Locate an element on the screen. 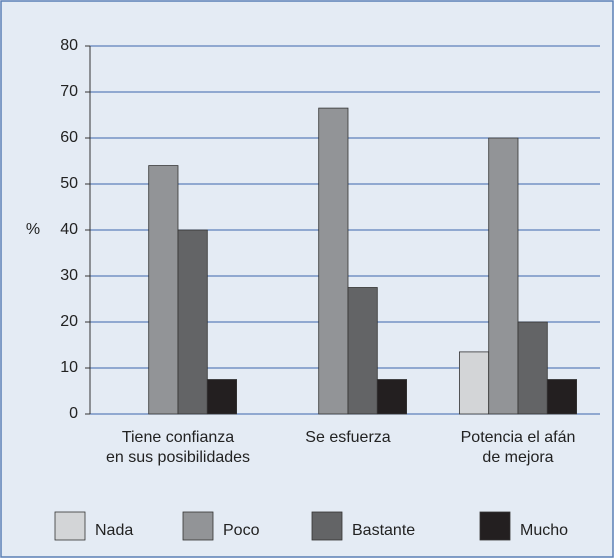 The height and width of the screenshot is (558, 614). y-tick-label: 80 is located at coordinates (69, 45).